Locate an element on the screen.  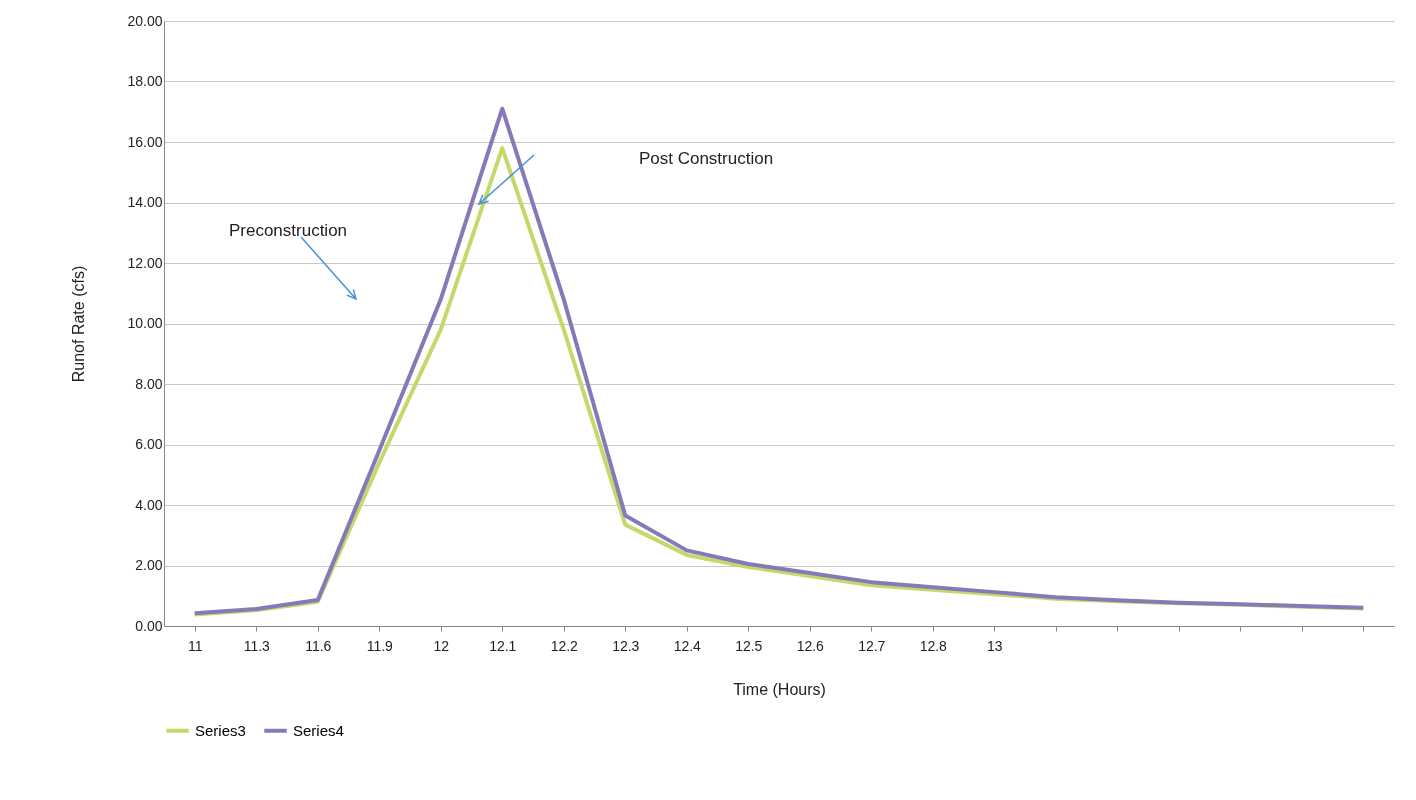
x-tick-label: 13 is located at coordinates (994, 645).